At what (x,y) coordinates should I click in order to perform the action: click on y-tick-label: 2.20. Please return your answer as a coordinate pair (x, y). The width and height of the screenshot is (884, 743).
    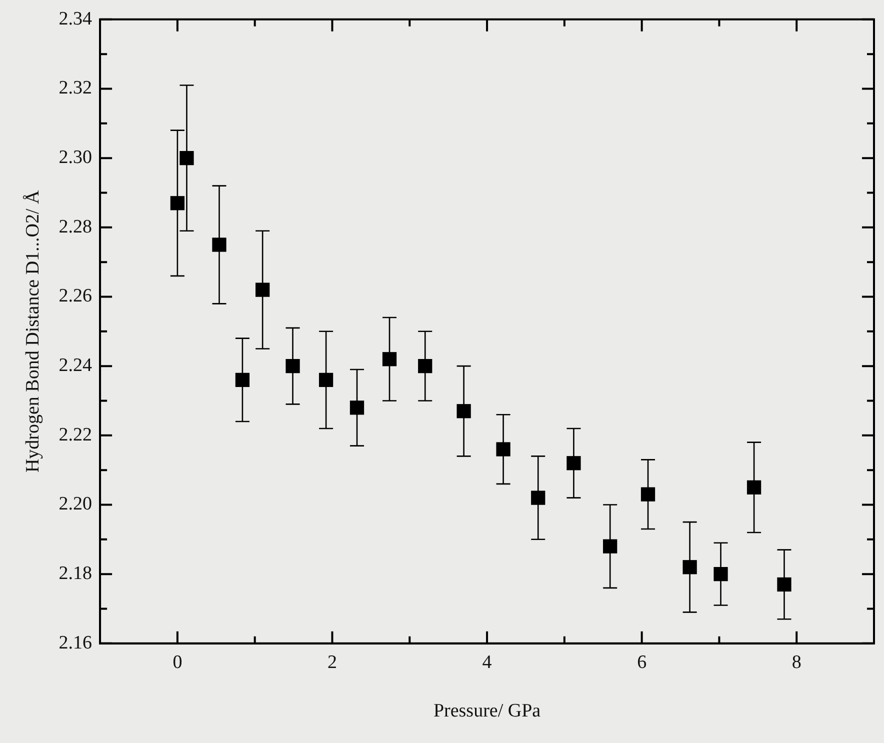
    Looking at the image, I should click on (75, 504).